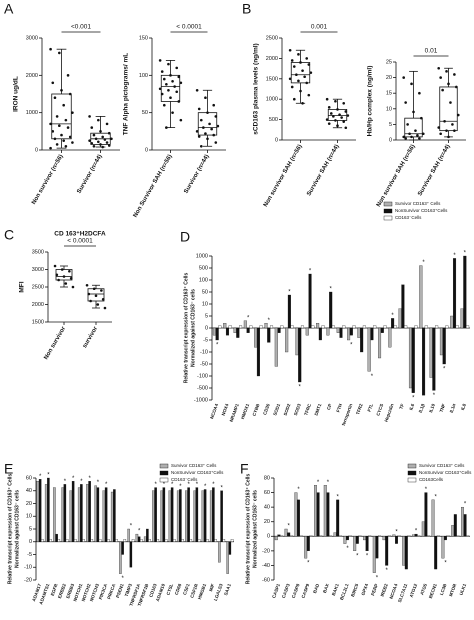 Image resolution: width=474 pixels, height=620 pixels. I want to click on y-tick-label: 20, so click(29, 504).